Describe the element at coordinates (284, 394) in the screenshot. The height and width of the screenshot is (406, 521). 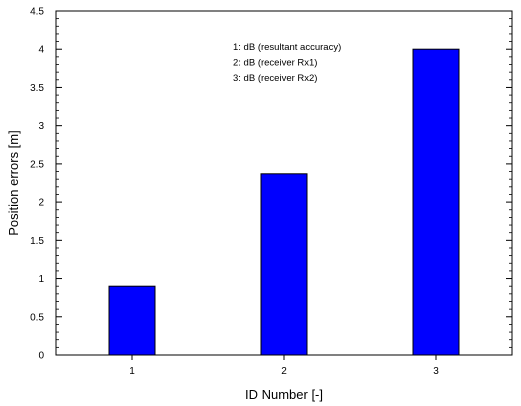
I see `x-axis-title: ID Number [-]` at that location.